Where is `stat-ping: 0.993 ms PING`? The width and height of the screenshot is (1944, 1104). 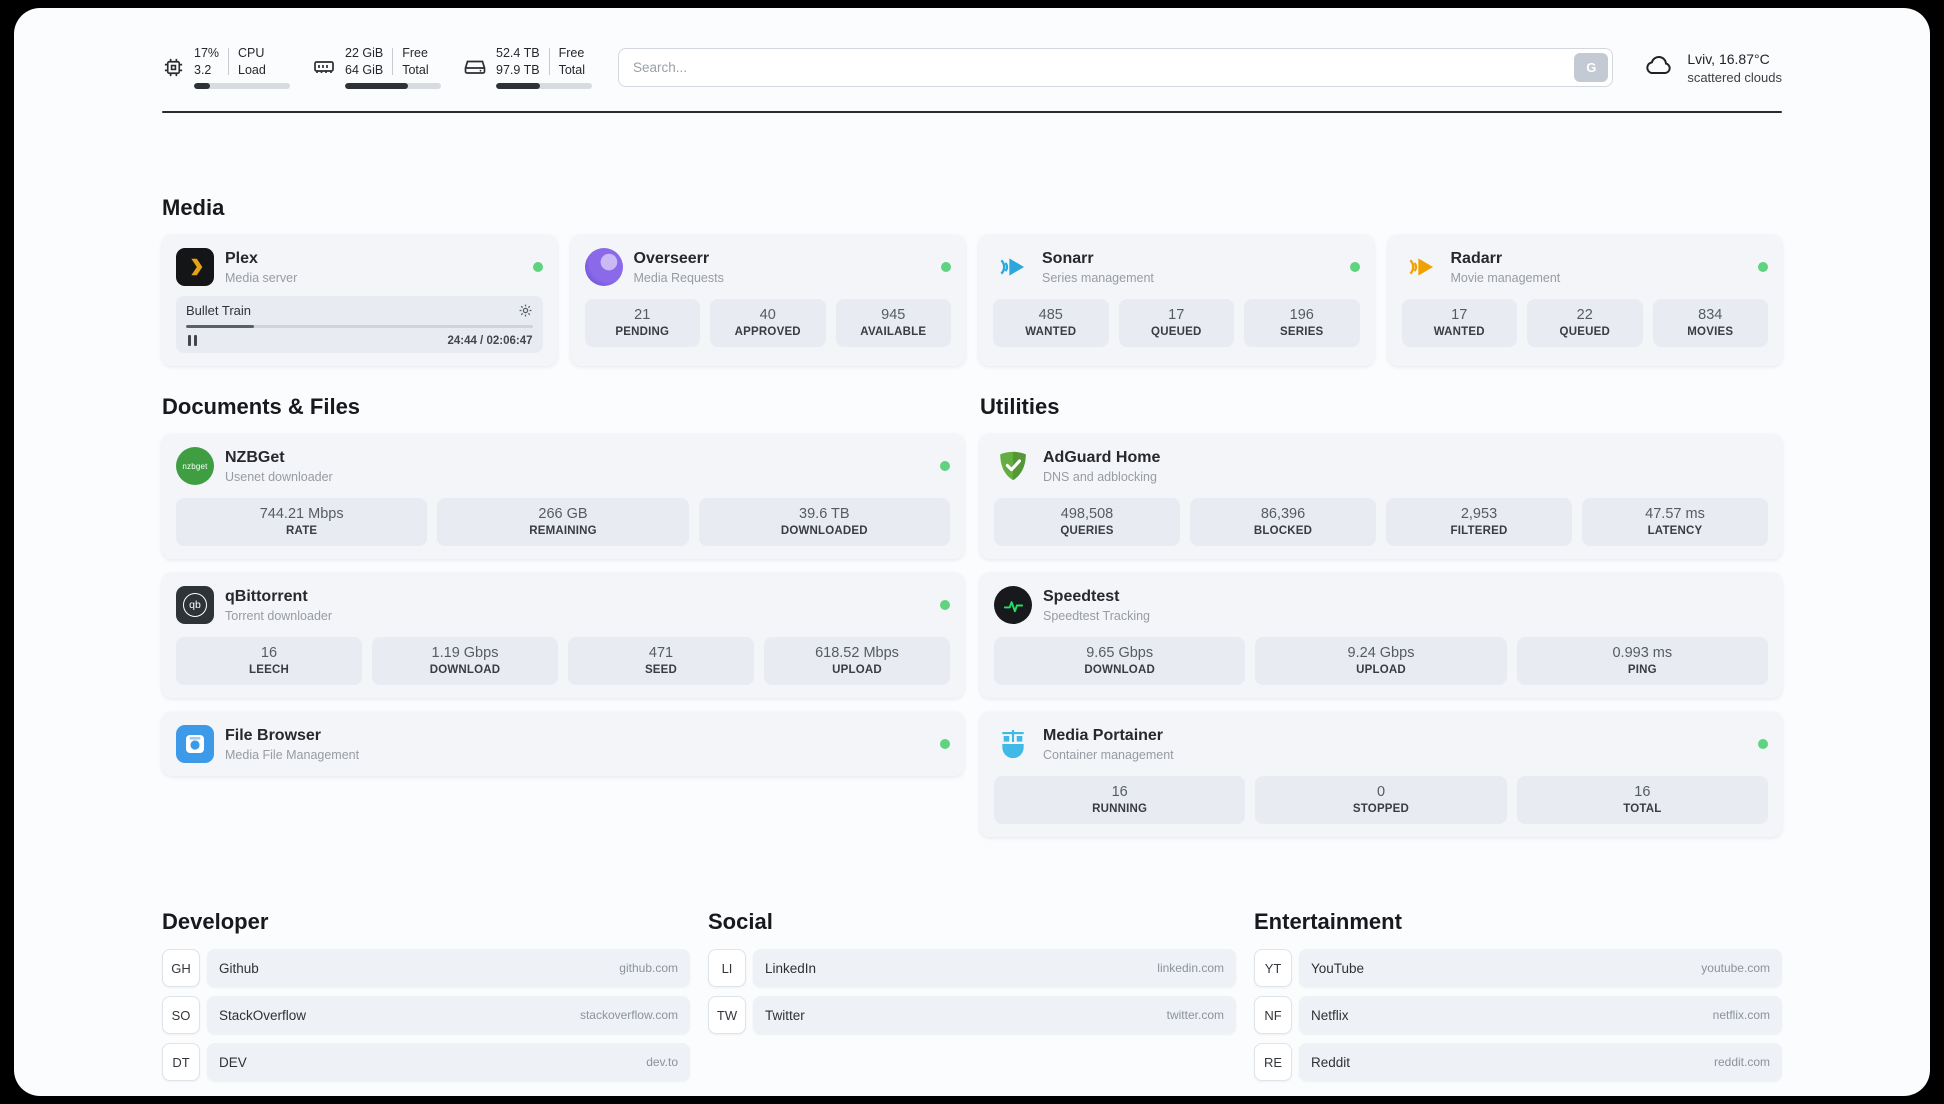
stat-ping: 0.993 ms PING is located at coordinates (1642, 661).